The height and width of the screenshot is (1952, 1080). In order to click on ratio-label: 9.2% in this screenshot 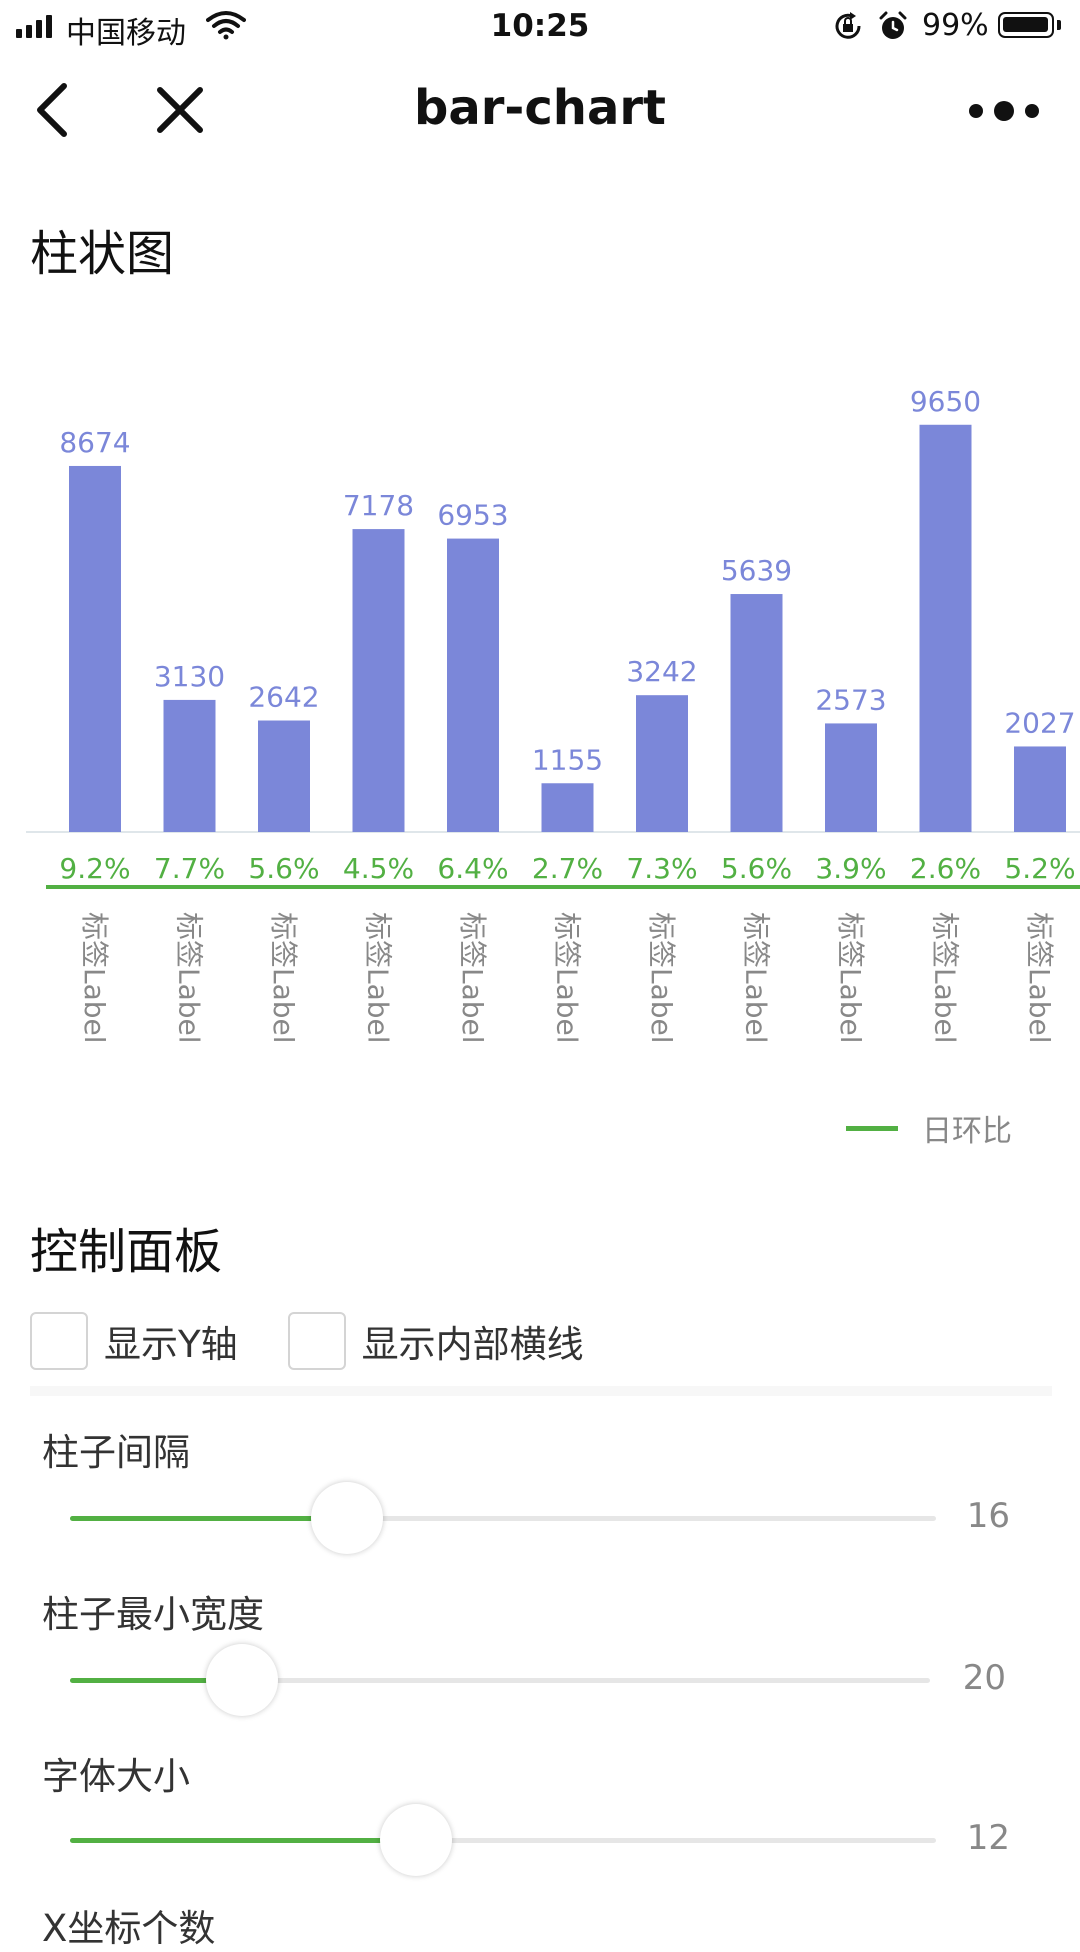, I will do `click(94, 868)`.